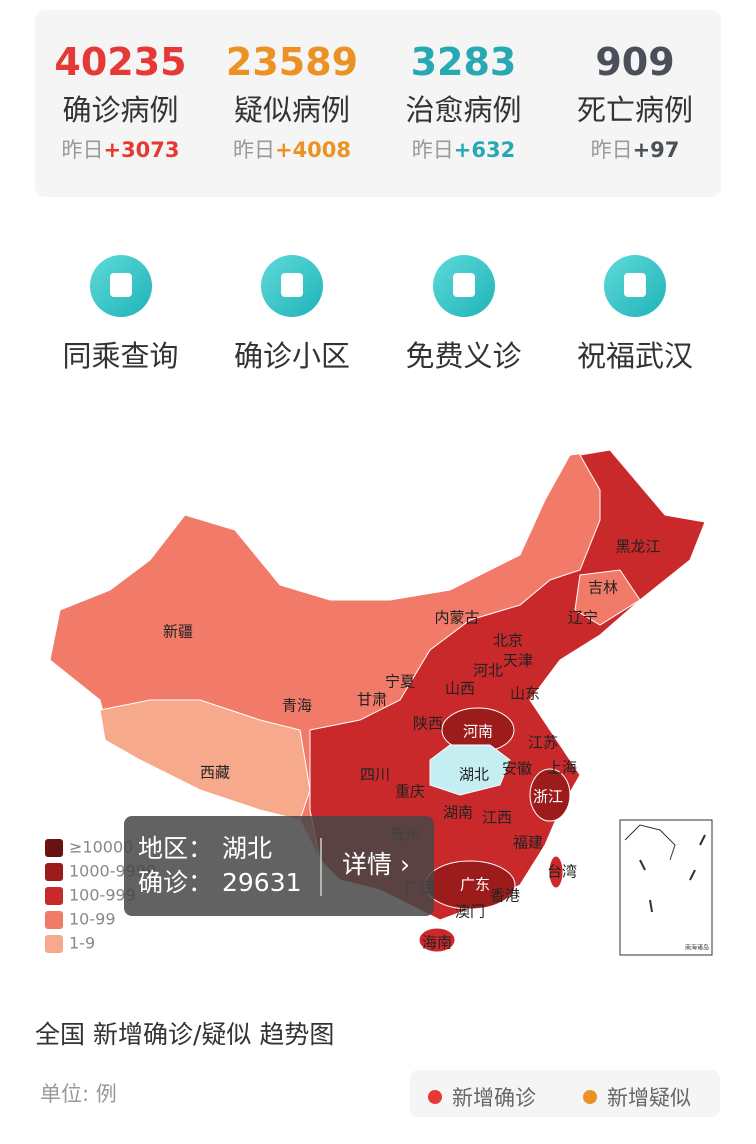 Image resolution: width=756 pixels, height=1144 pixels. I want to click on province-label: 香港, so click(505, 896).